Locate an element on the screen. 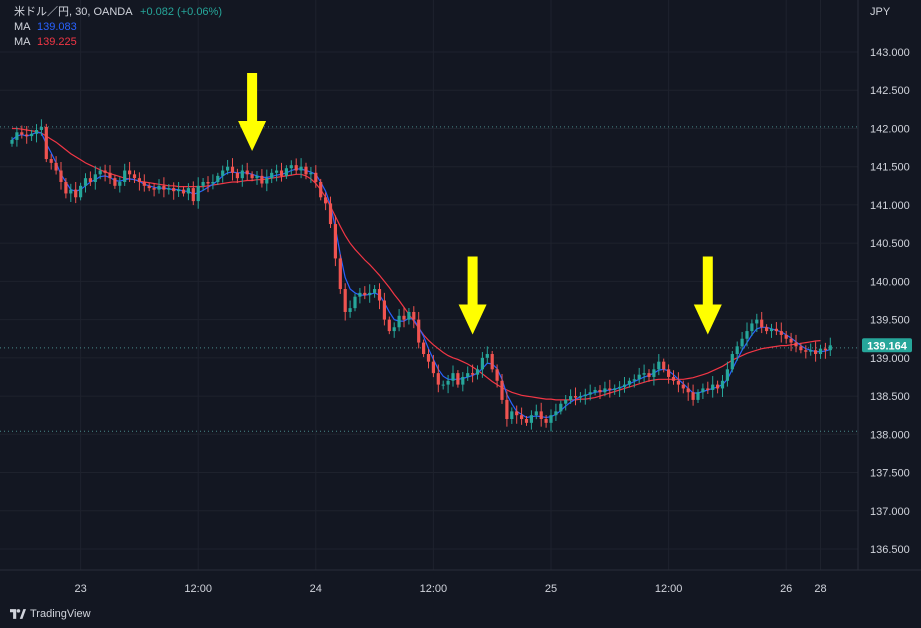  ma2-value: 139.225 is located at coordinates (56, 42).